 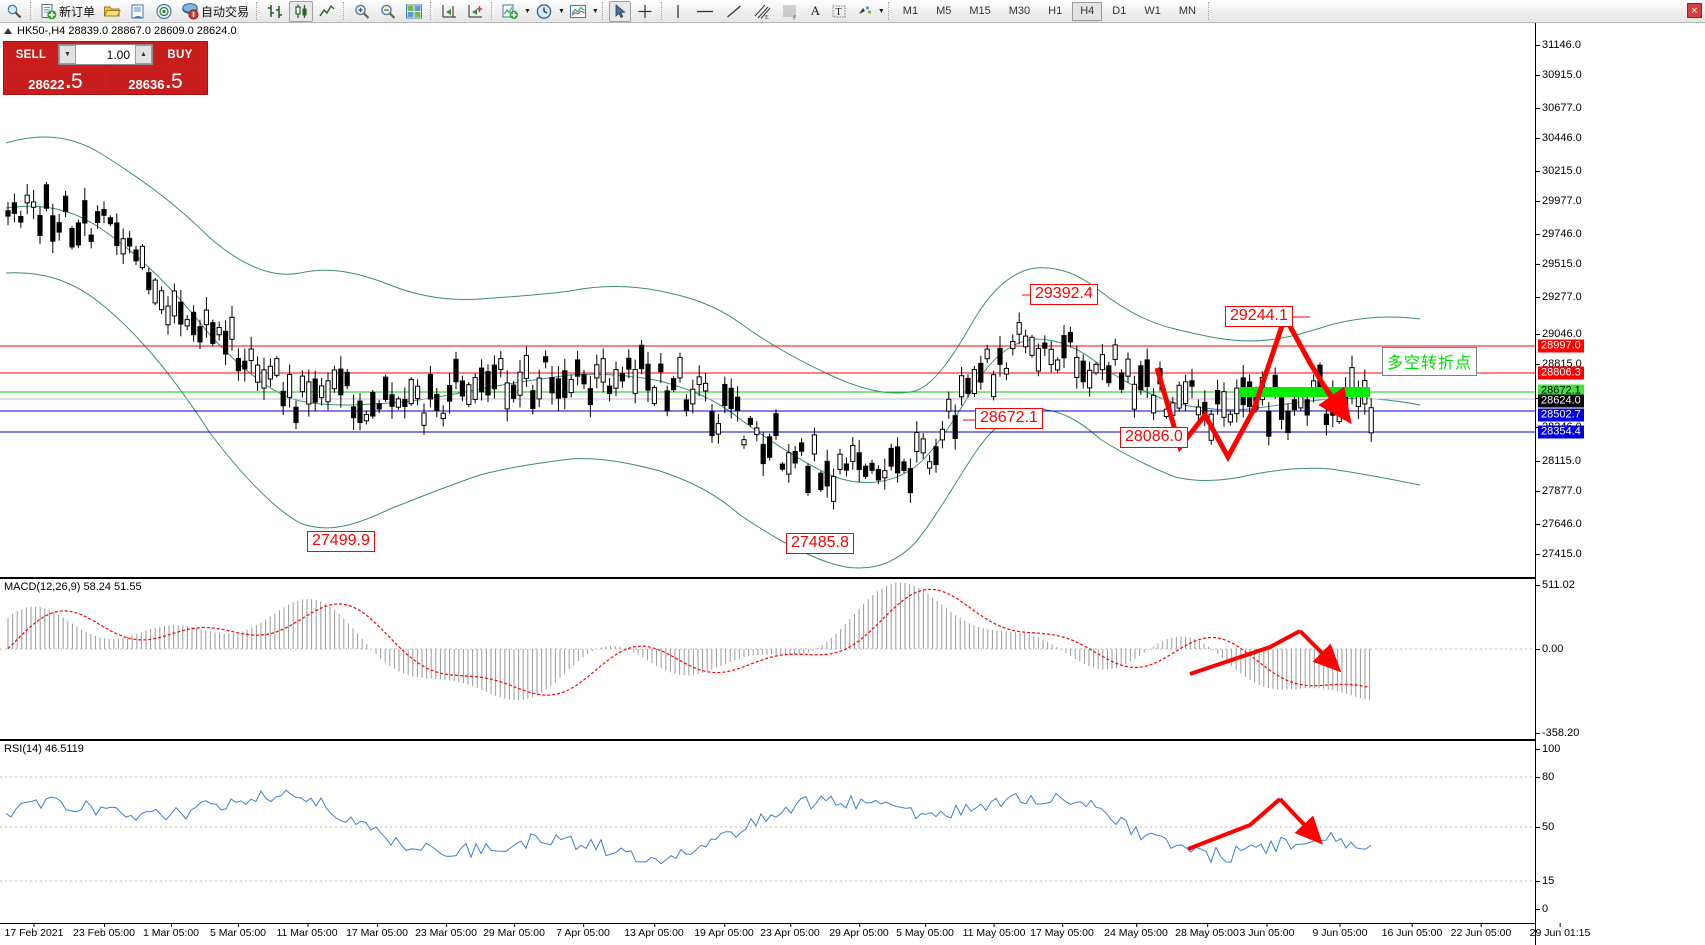 What do you see at coordinates (127, 31) in the screenshot?
I see `symbol-ohlc-text: HK50-,H4 28839.0 28867.0 28609.0 28624.0` at bounding box center [127, 31].